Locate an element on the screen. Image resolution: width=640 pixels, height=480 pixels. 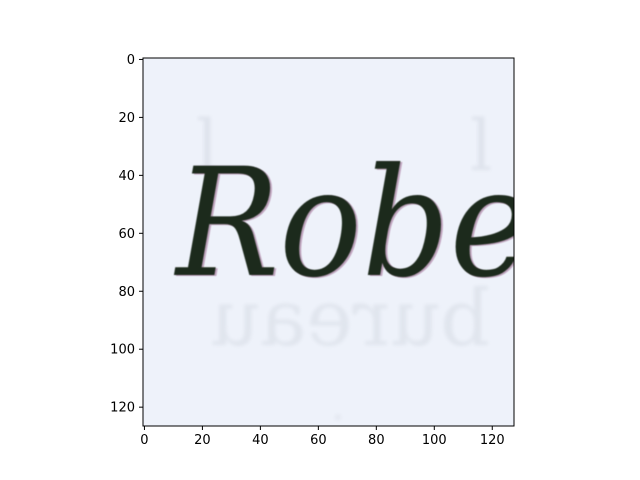
y-tick-label: 80 is located at coordinates (126, 292).